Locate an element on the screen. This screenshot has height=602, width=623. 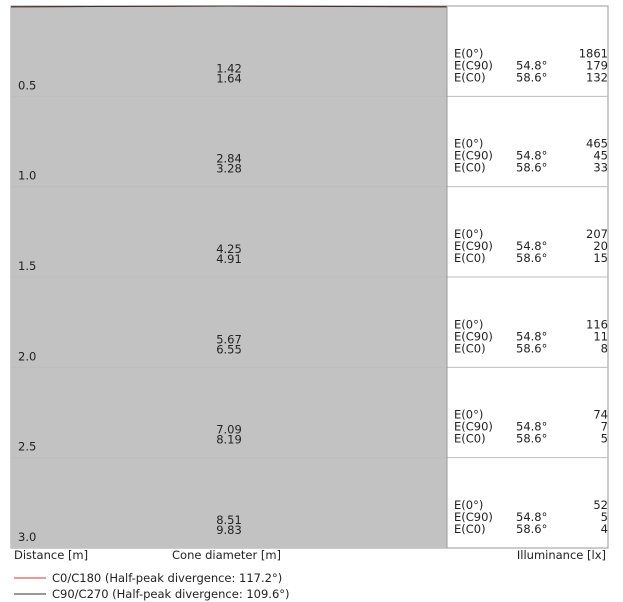
cone-diameter-c0: 1.42 is located at coordinates (229, 68).